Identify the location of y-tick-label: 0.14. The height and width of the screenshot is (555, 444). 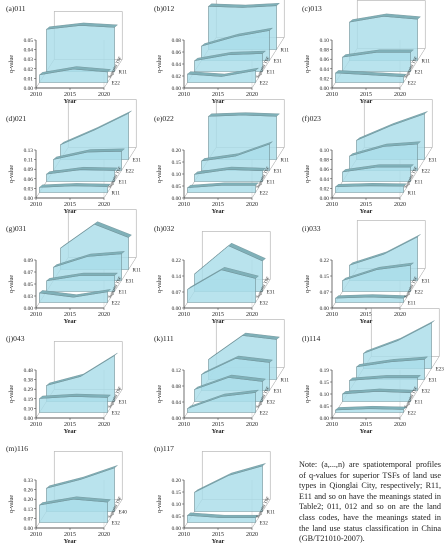
(177, 277).